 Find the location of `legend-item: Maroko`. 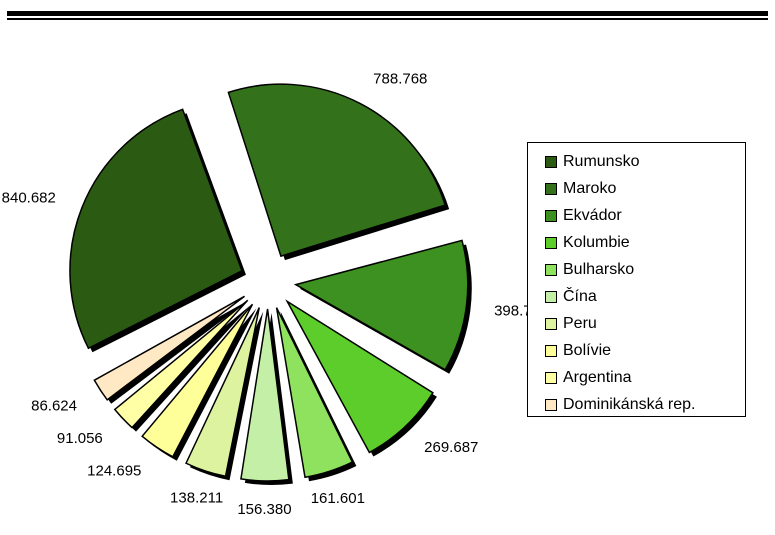

legend-item: Maroko is located at coordinates (645, 188).